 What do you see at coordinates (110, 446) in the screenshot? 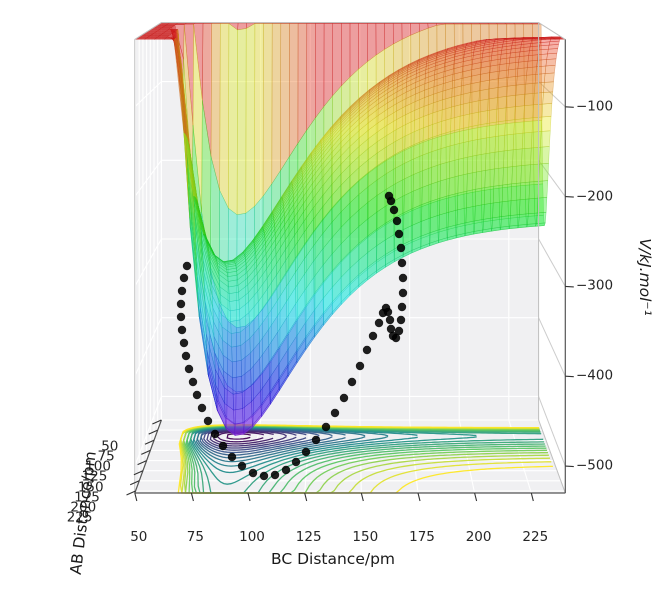
I see `y-tick-label: 50` at bounding box center [110, 446].